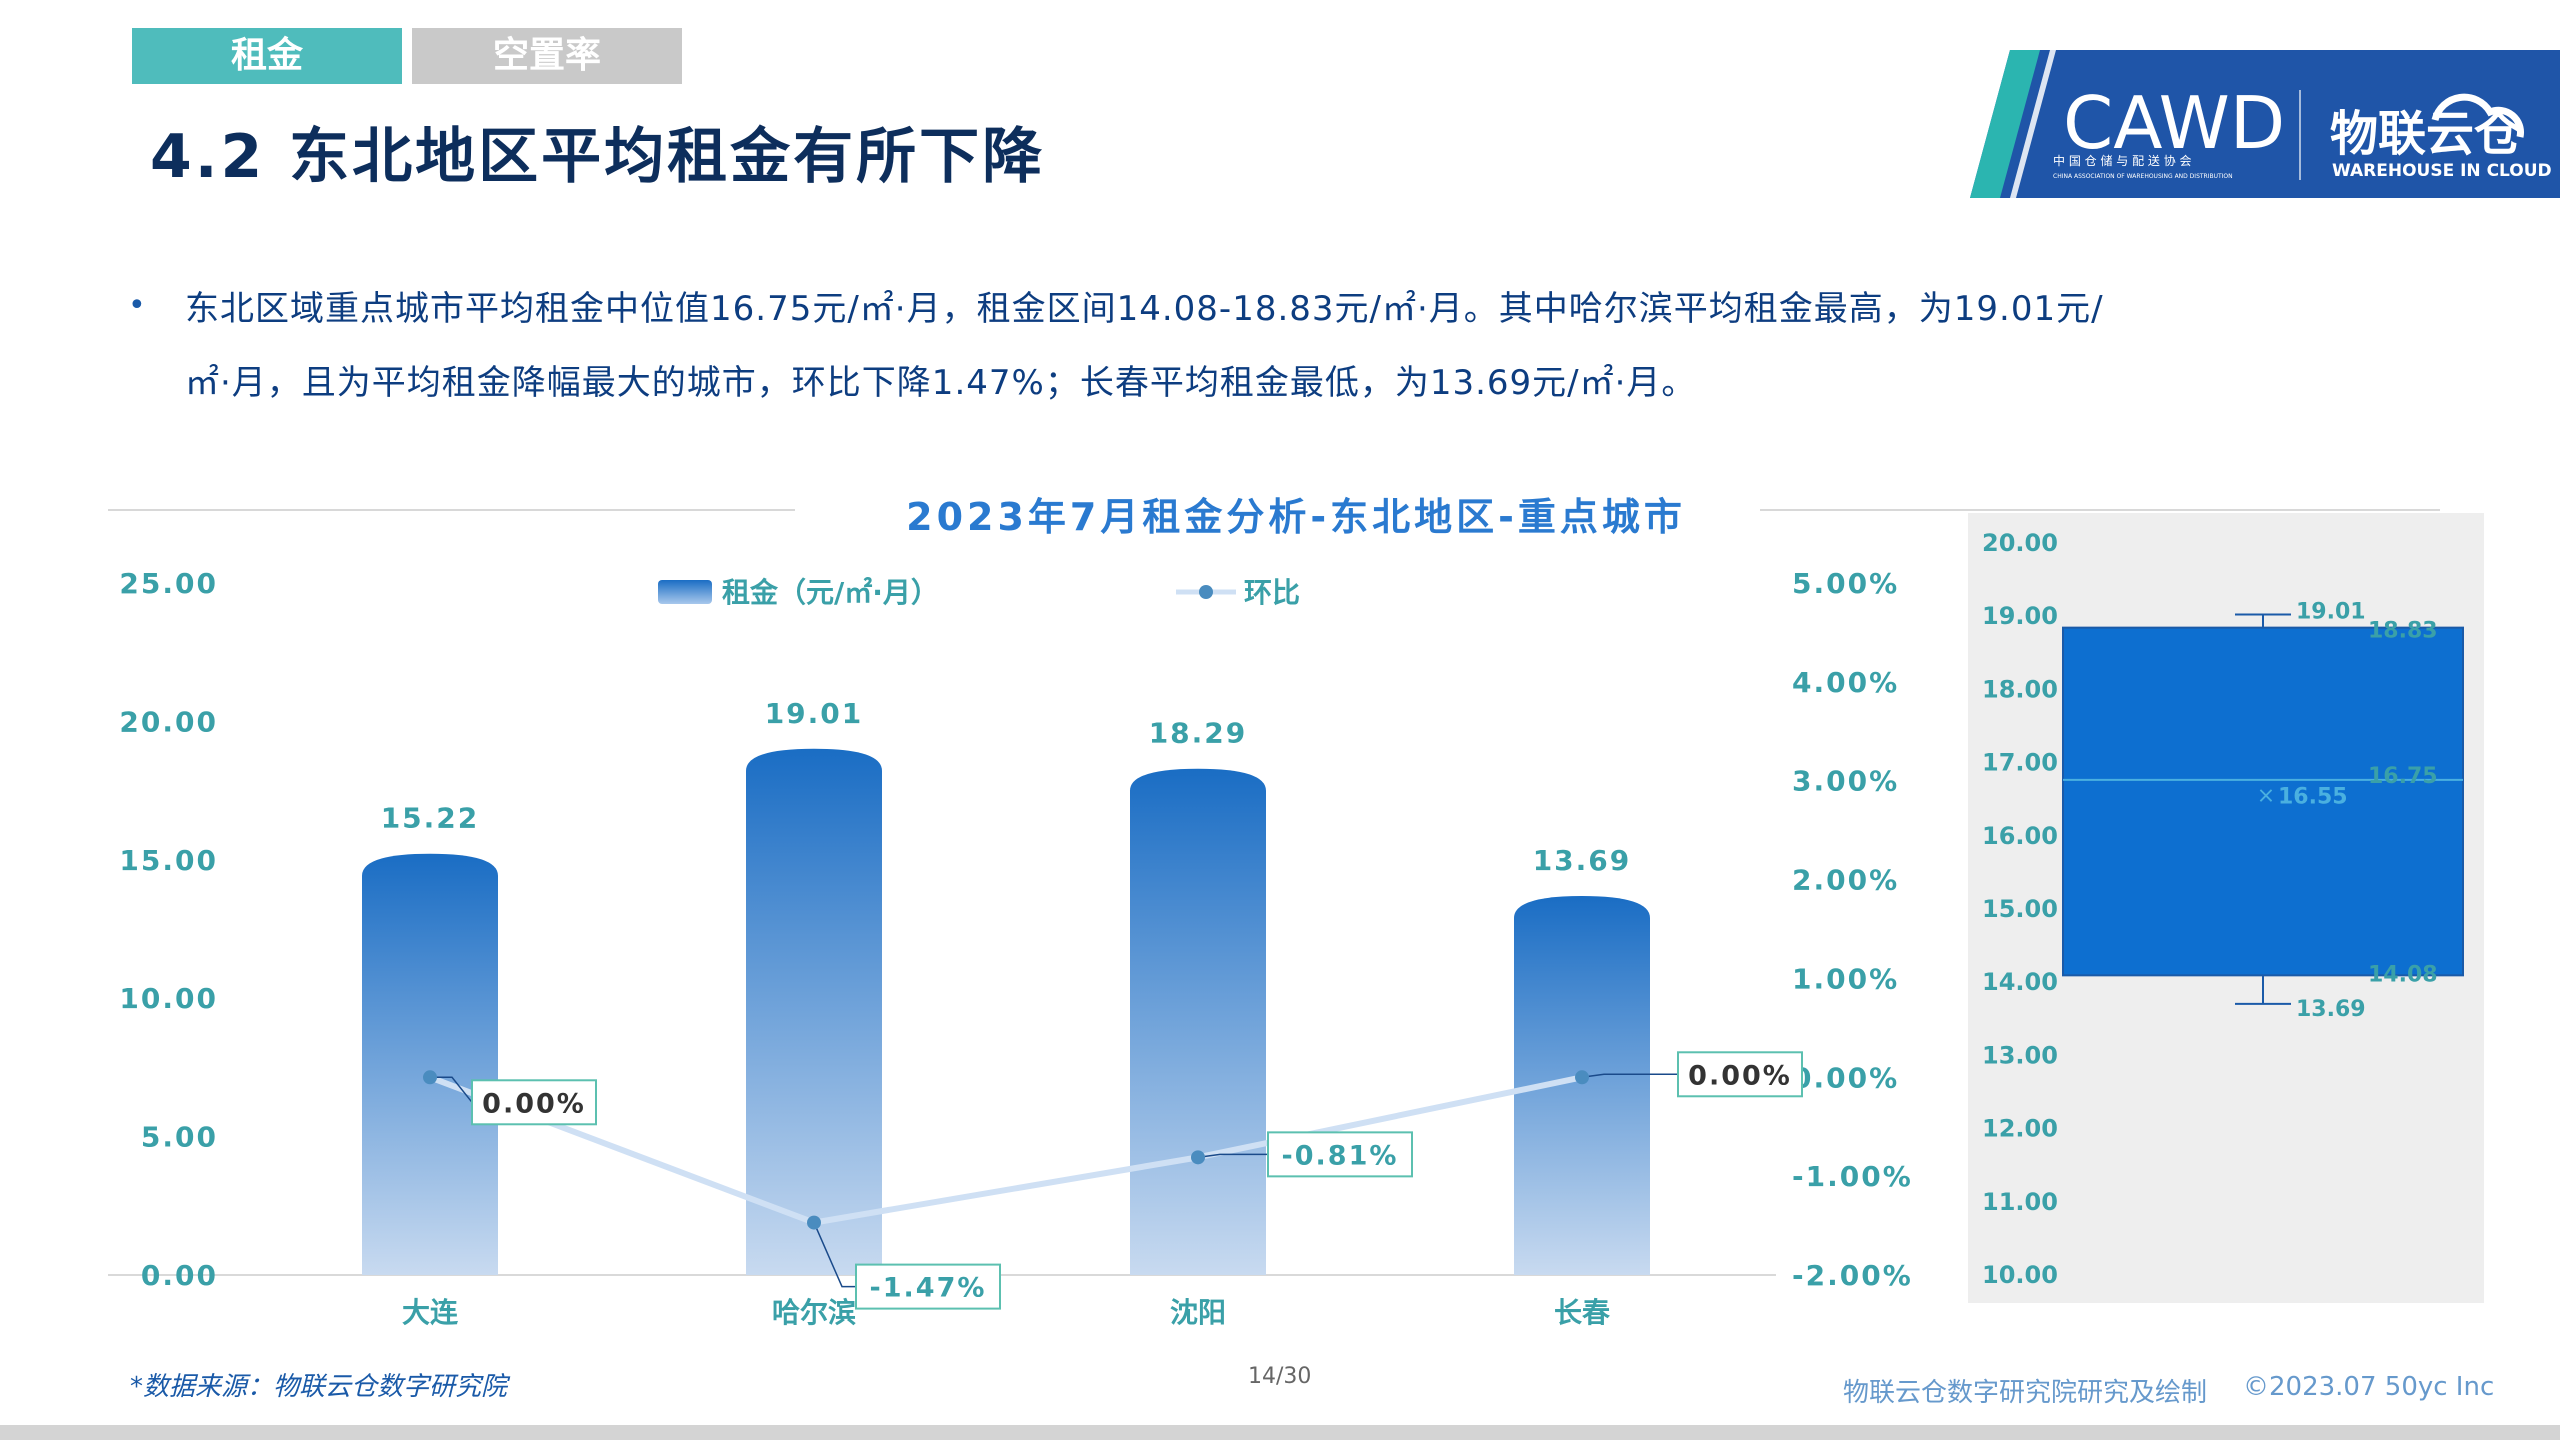  I want to click on bar-大连, so click(430, 1064).